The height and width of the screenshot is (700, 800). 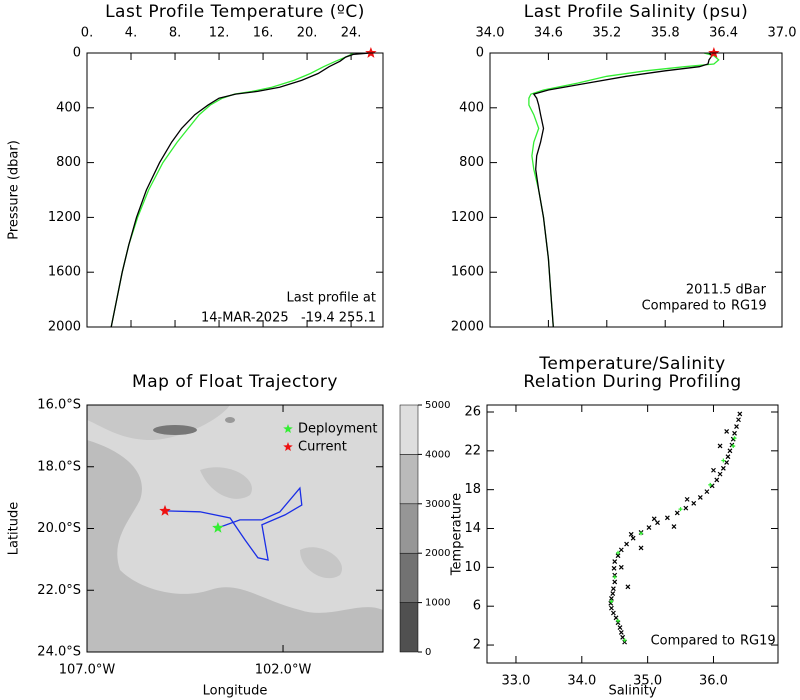 I want to click on y-axis-label: Temperature, so click(x=457, y=534).